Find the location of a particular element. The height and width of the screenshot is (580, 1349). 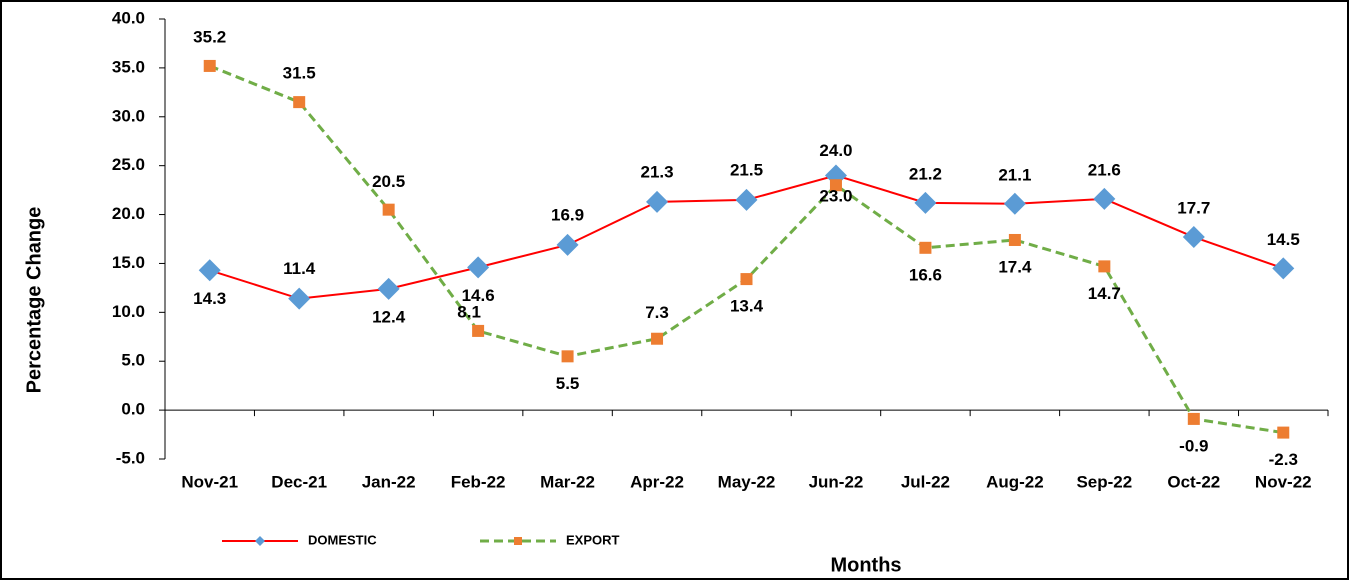

data-label: 8.1 is located at coordinates (469, 311).